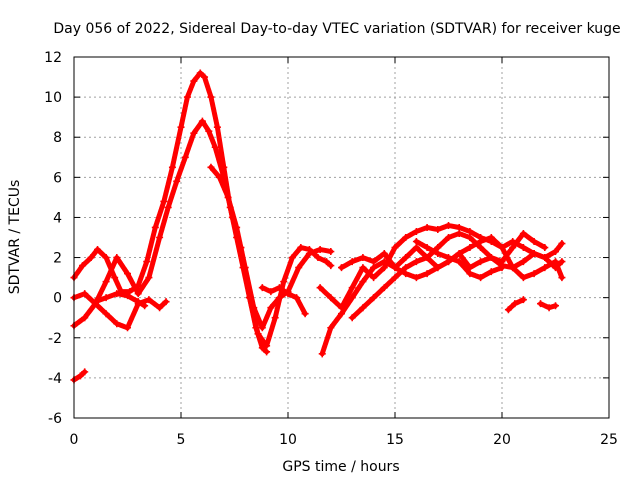  Describe the element at coordinates (53, 98) in the screenshot. I see `y-tick-label: 10` at that location.